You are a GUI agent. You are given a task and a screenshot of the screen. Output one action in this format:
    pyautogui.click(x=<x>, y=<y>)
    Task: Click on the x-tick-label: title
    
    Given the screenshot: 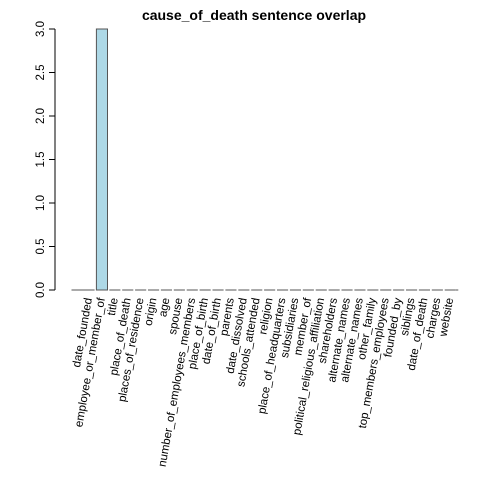 What is the action you would take?
    pyautogui.click(x=113, y=307)
    